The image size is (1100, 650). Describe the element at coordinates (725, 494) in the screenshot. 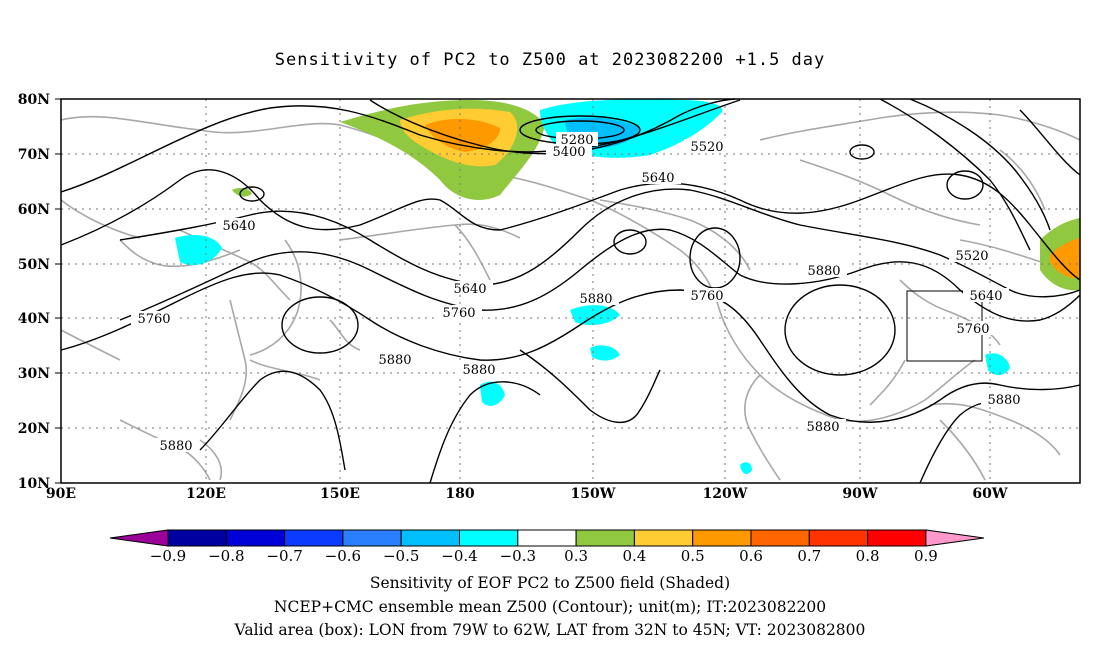

I see `lon-label: 120W` at that location.